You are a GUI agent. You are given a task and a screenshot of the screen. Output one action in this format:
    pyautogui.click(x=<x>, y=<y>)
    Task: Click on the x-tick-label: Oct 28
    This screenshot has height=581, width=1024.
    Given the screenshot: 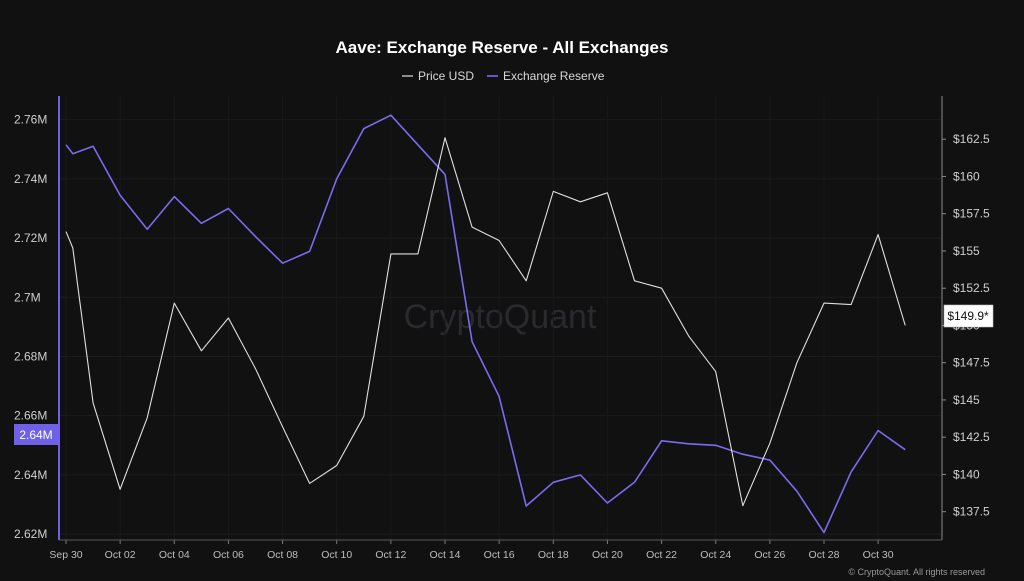 What is the action you would take?
    pyautogui.click(x=824, y=555)
    